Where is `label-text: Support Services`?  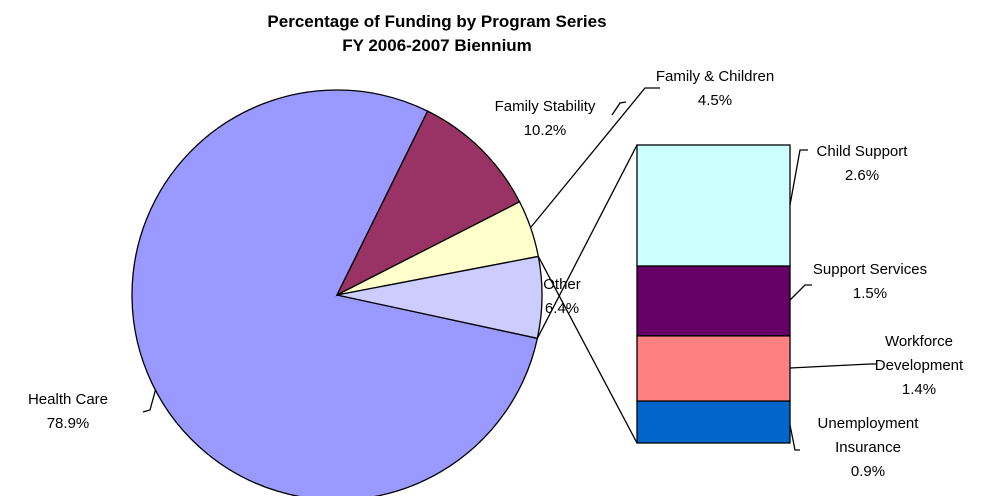 label-text: Support Services is located at coordinates (870, 269).